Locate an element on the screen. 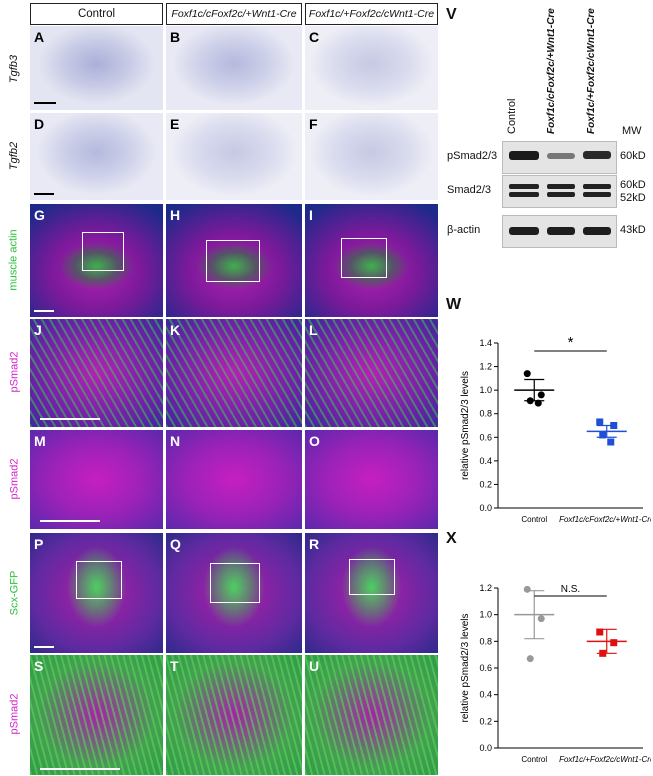  panel-letter: S is located at coordinates (39, 666).